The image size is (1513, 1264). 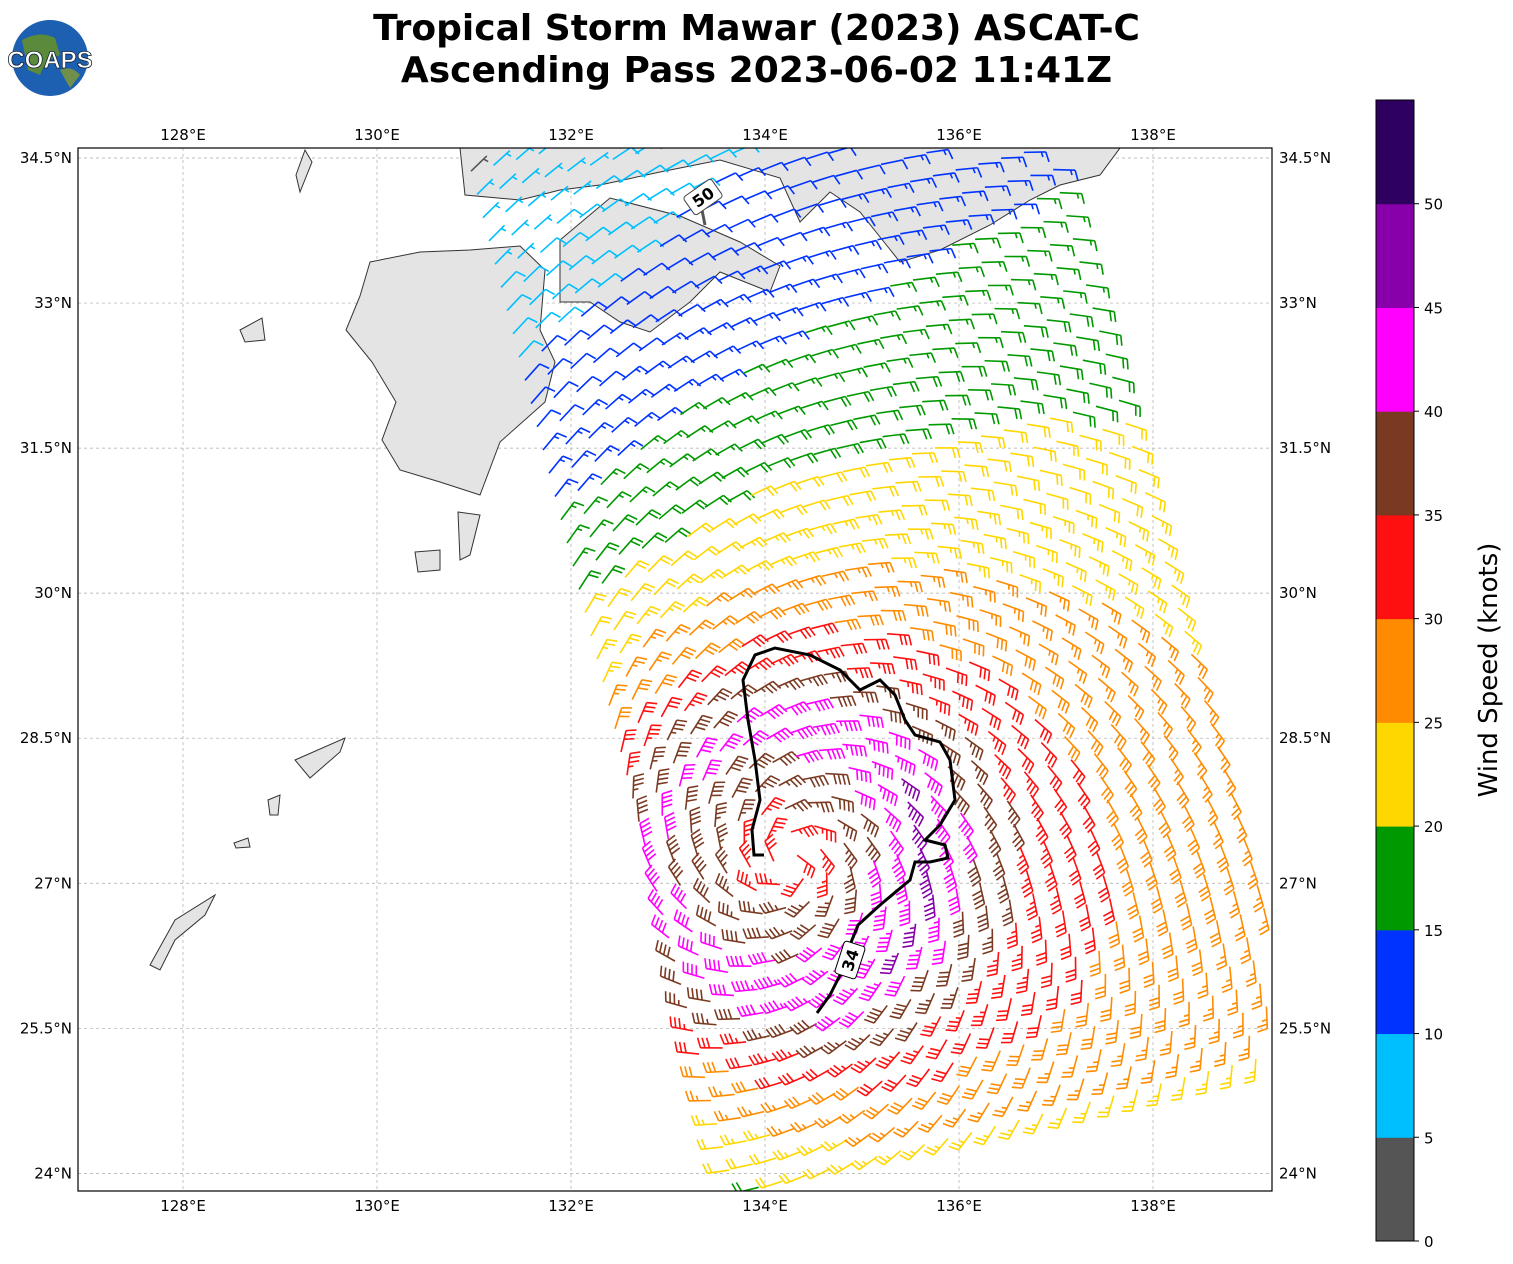 What do you see at coordinates (1305, 158) in the screenshot?
I see `lat-tick-label: 34.5°N` at bounding box center [1305, 158].